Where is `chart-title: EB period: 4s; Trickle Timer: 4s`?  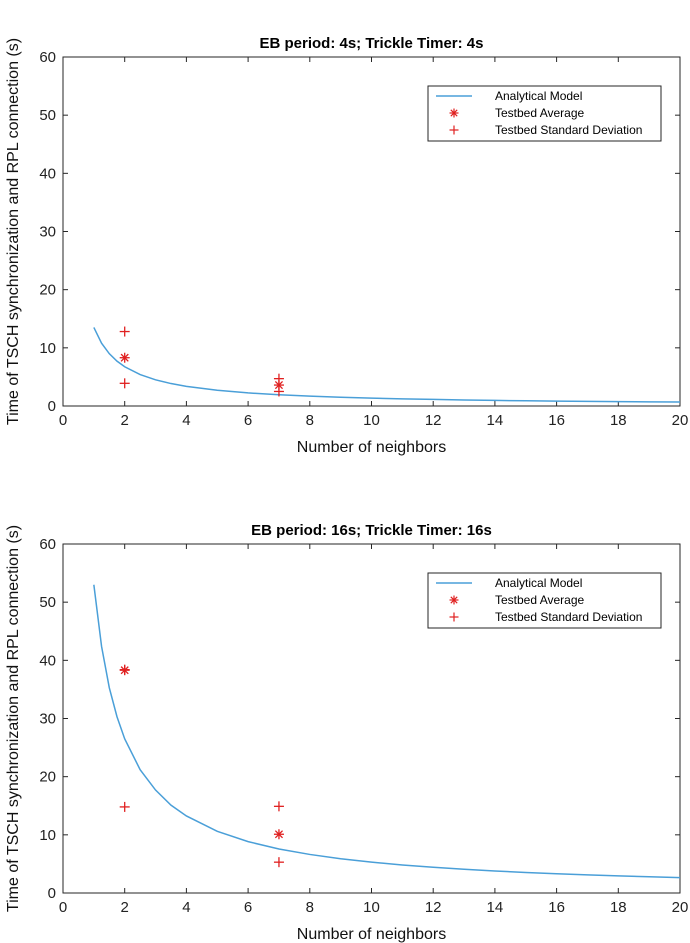 chart-title: EB period: 4s; Trickle Timer: 4s is located at coordinates (372, 43).